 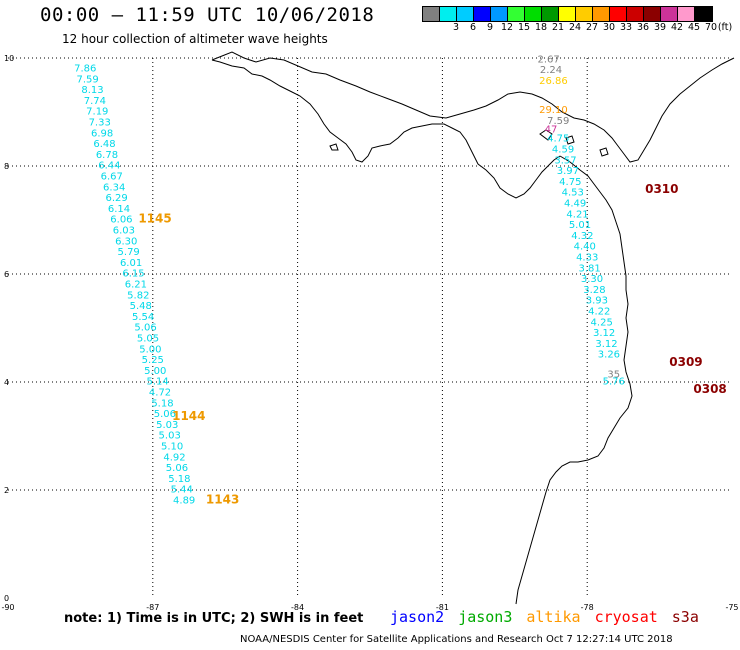 What do you see at coordinates (131, 263) in the screenshot?
I see `swh-reading: 6.01` at bounding box center [131, 263].